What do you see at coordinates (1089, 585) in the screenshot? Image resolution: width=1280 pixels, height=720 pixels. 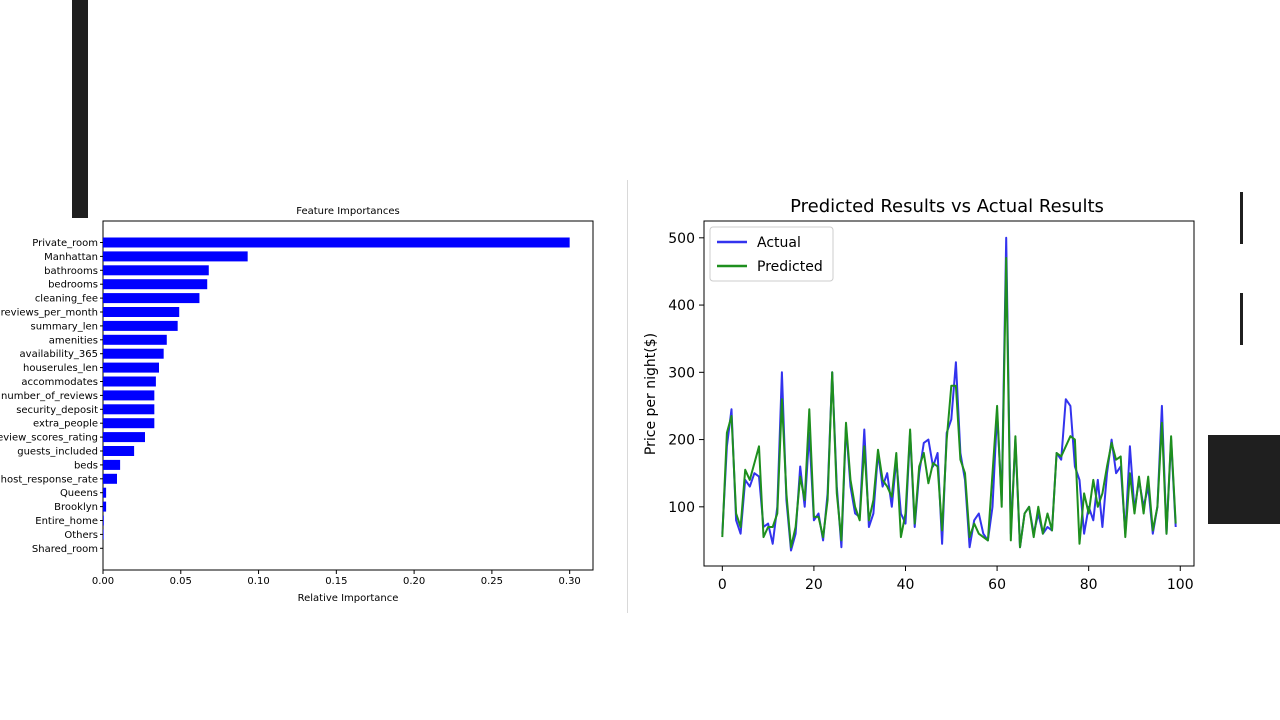 I see `x-tick-label: 80` at bounding box center [1089, 585].